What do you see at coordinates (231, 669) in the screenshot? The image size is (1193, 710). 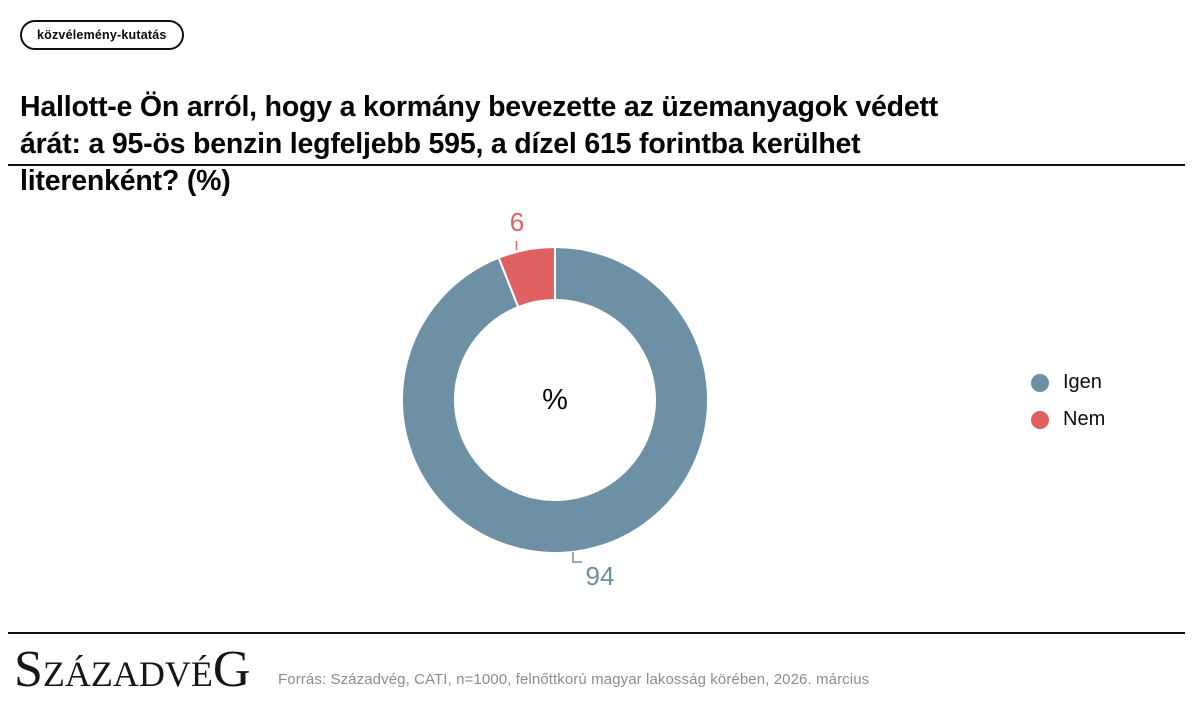 I see `logo-part: G` at bounding box center [231, 669].